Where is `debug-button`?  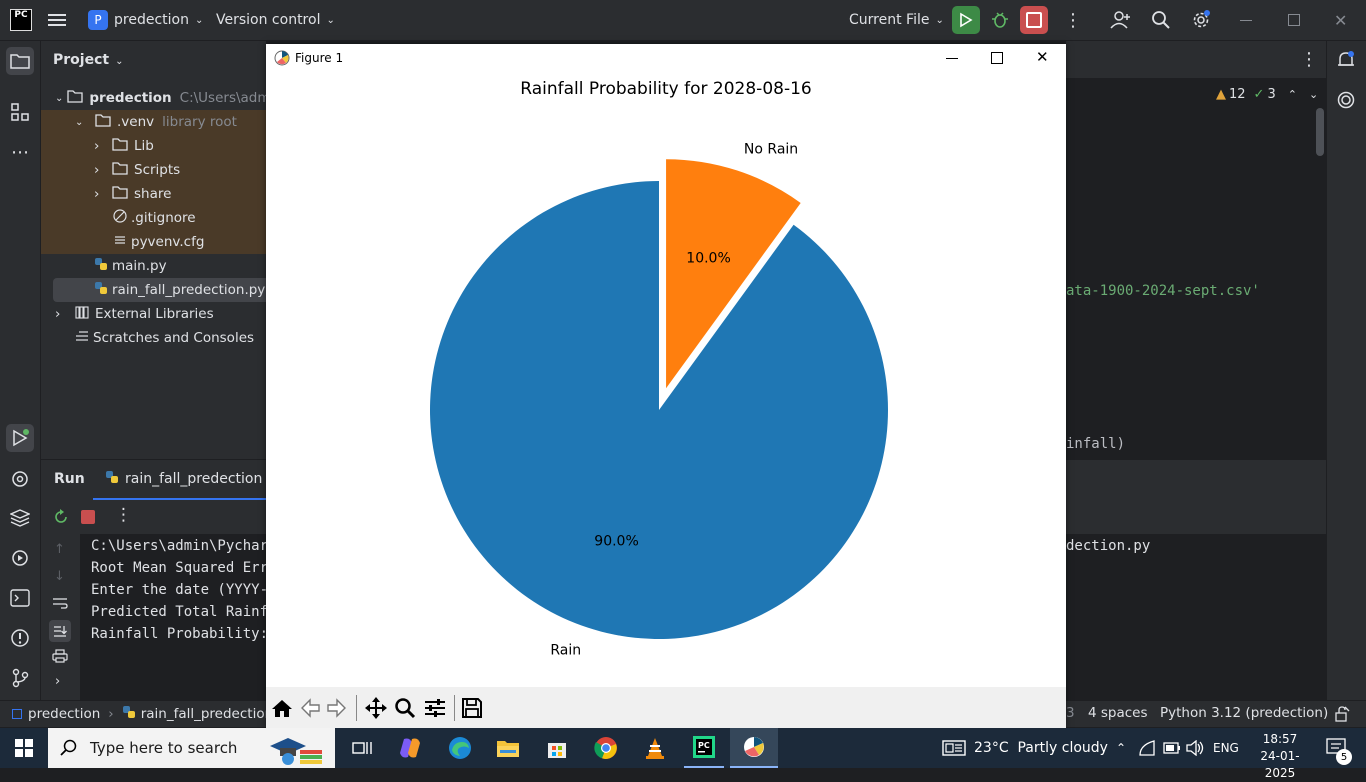 debug-button is located at coordinates (1000, 20).